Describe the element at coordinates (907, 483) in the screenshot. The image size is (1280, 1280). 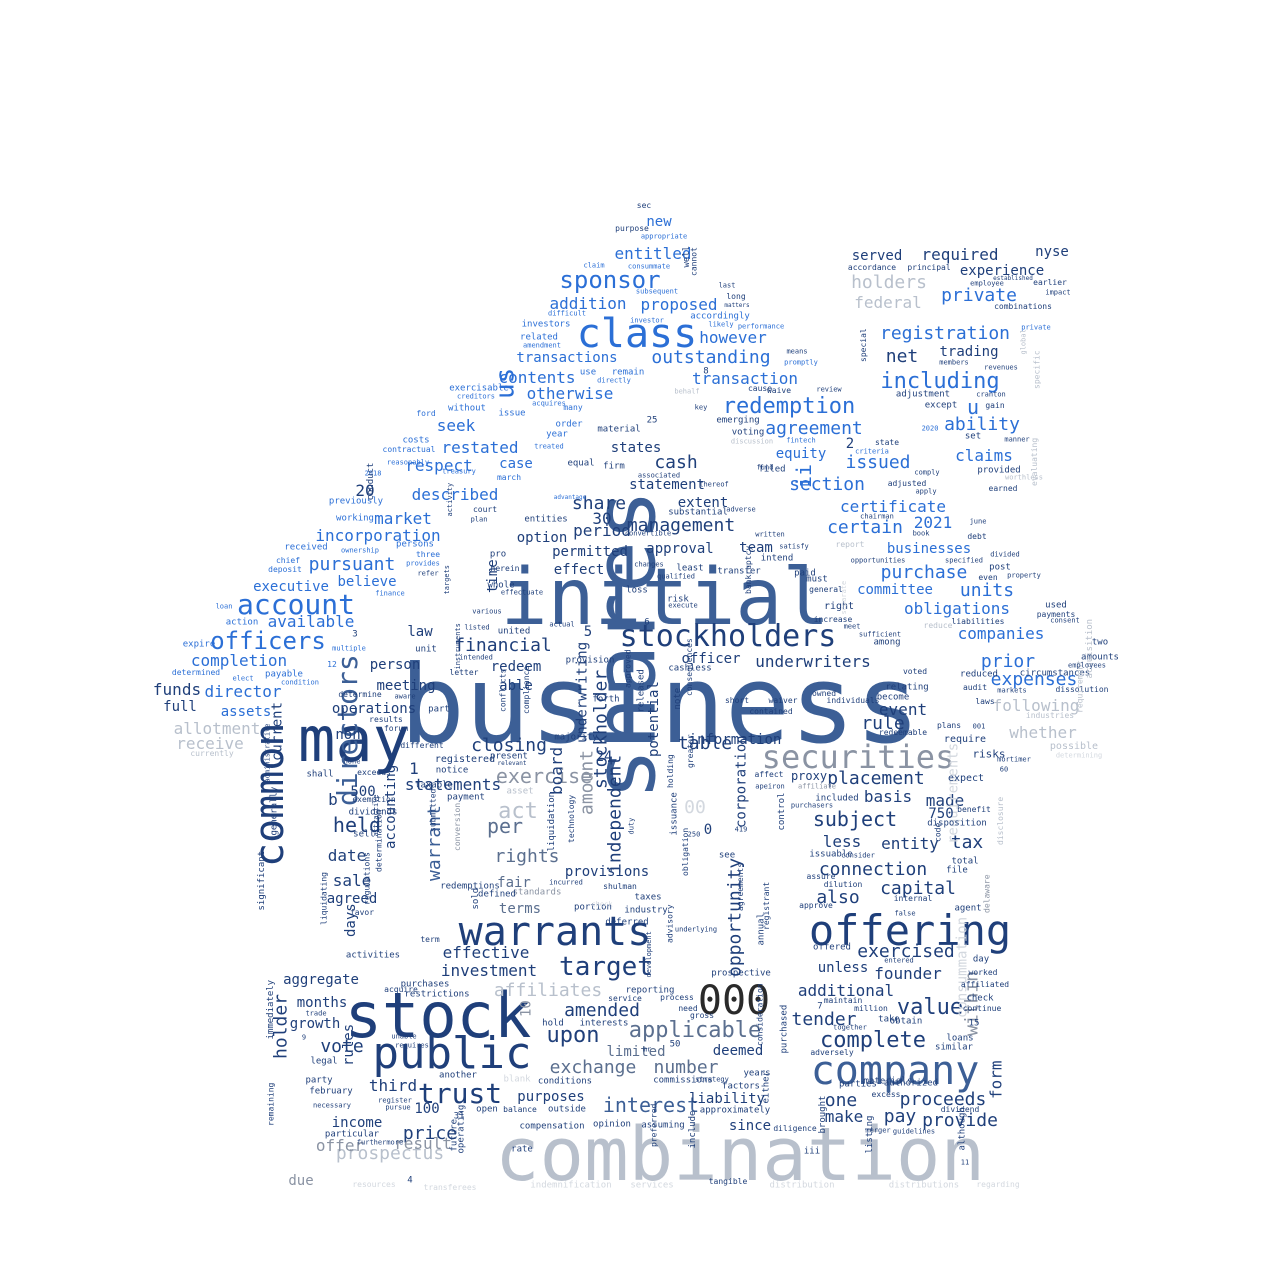
I see `word-adjusted: adjusted` at that location.